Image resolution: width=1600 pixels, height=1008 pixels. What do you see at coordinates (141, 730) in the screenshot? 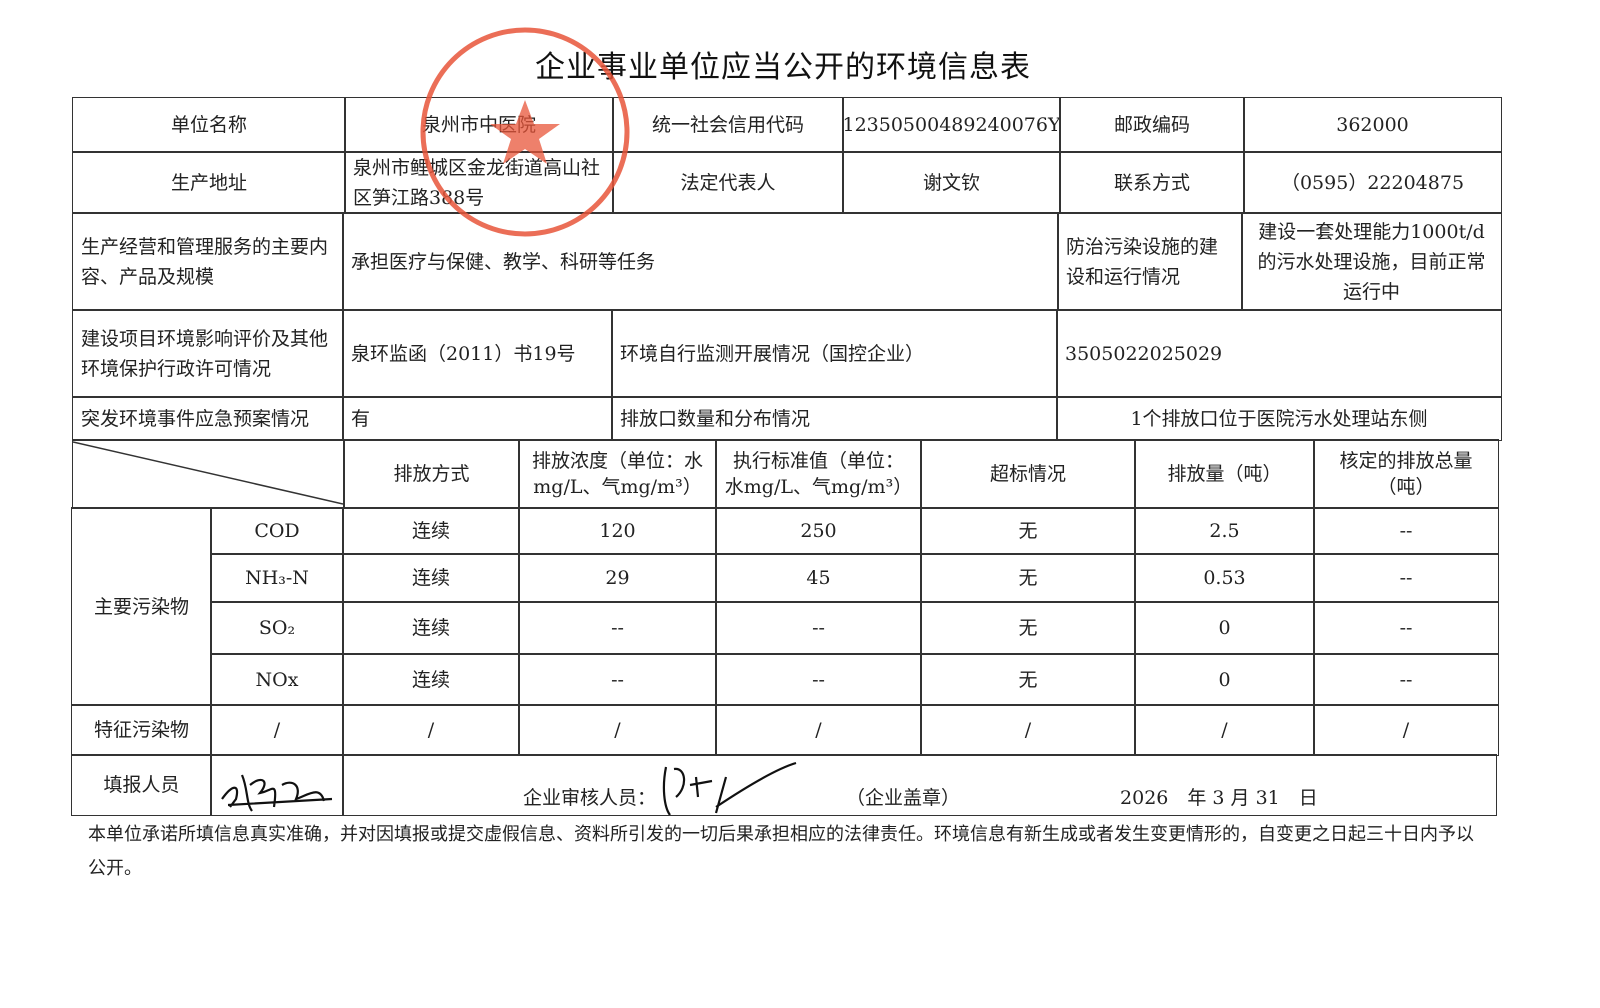
I see `special-pollutants-label: 特征污染物` at bounding box center [141, 730].